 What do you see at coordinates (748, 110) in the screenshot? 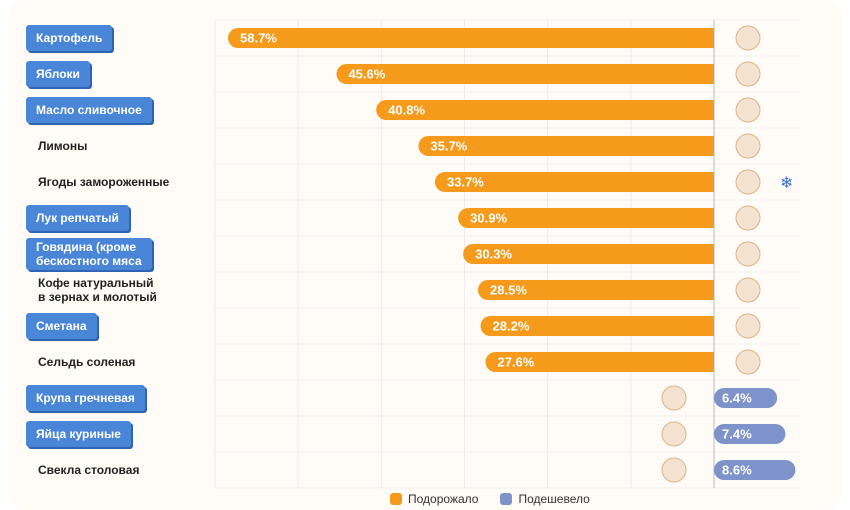
I see `butter-icon` at bounding box center [748, 110].